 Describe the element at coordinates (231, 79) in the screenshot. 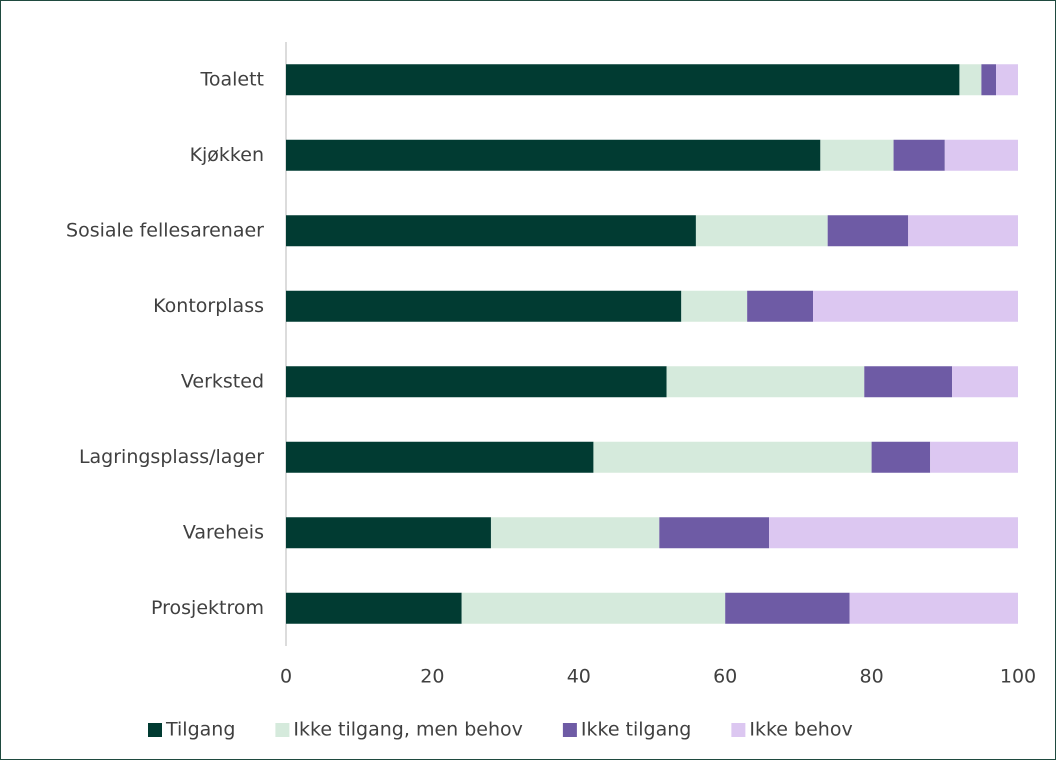

I see `y-tick-label: Toalett` at that location.